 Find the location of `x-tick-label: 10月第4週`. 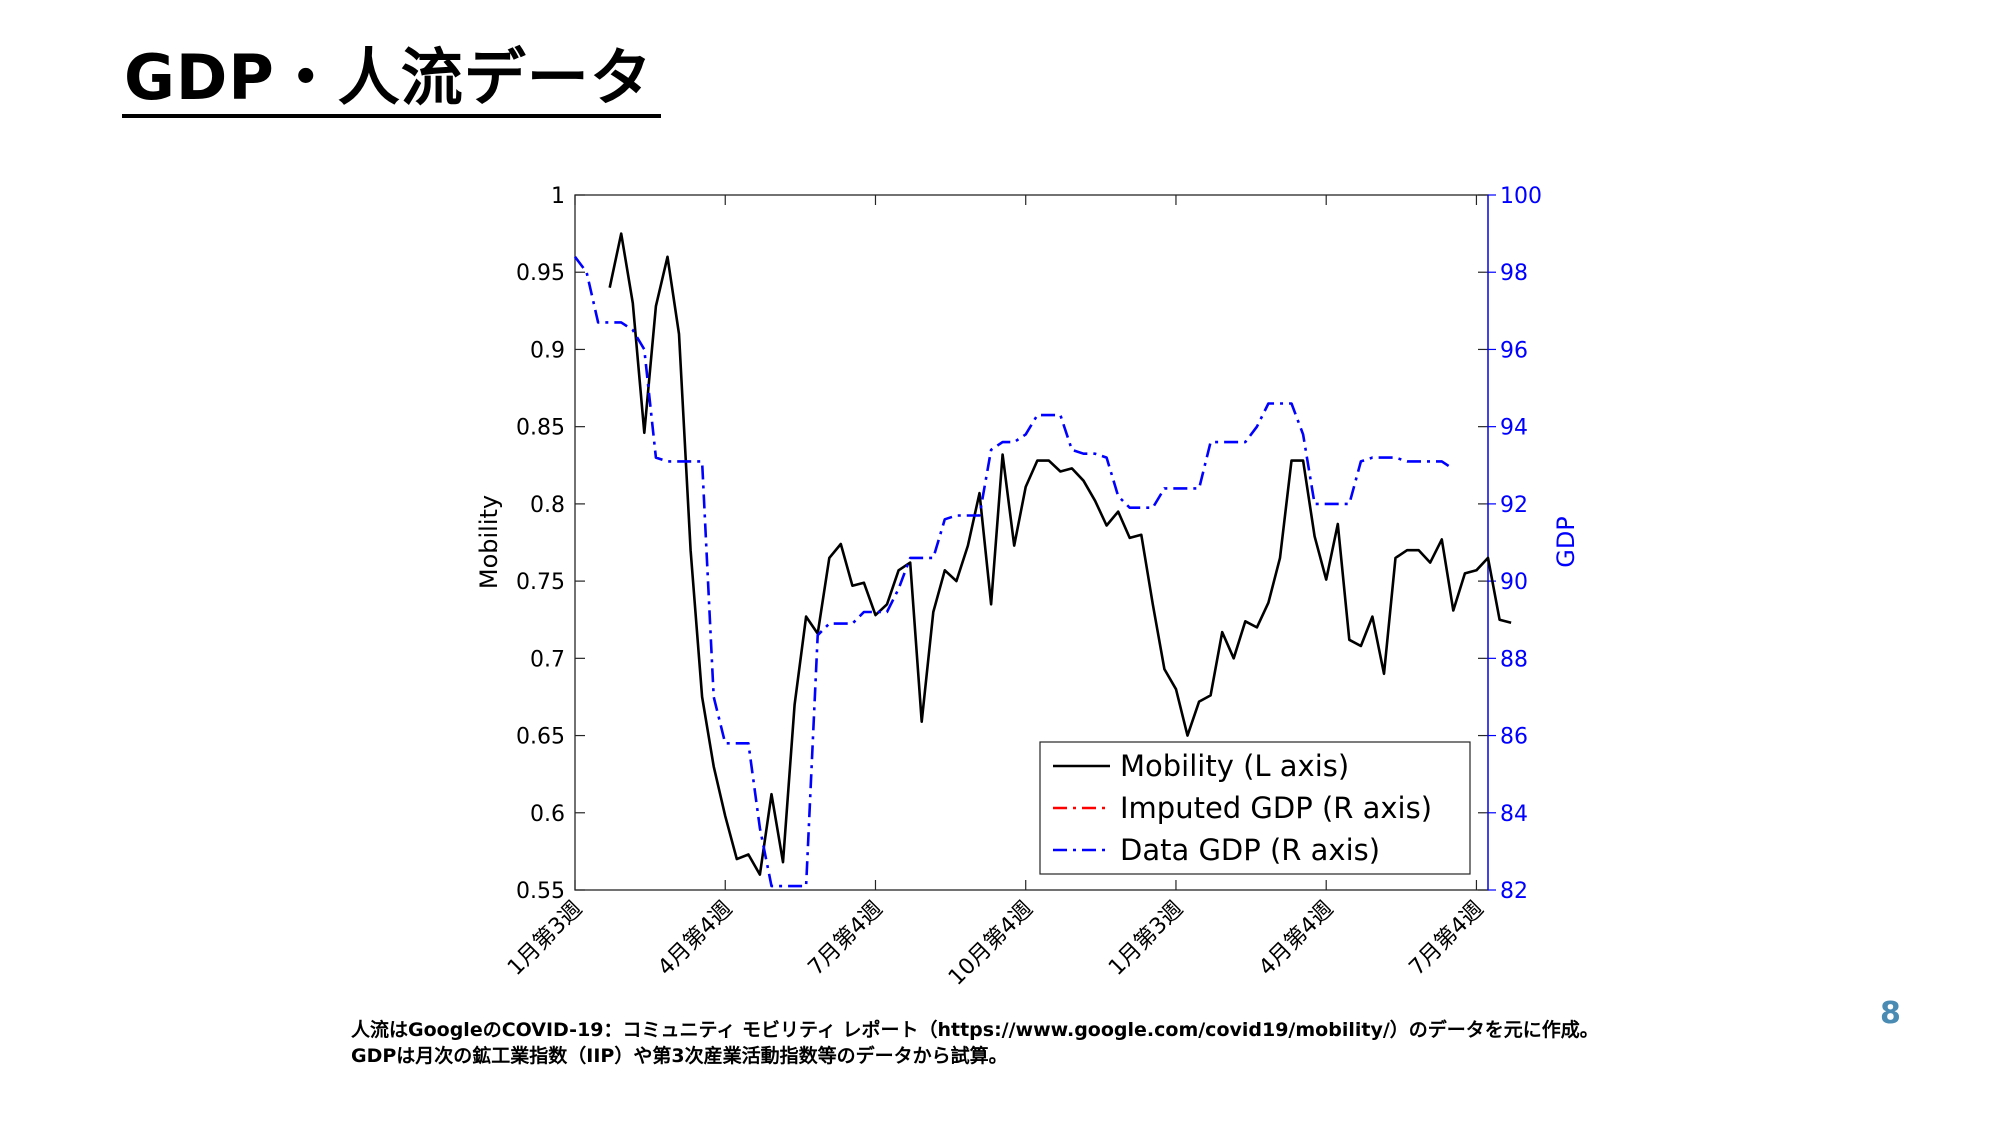

x-tick-label: 10月第4週 is located at coordinates (991, 944).